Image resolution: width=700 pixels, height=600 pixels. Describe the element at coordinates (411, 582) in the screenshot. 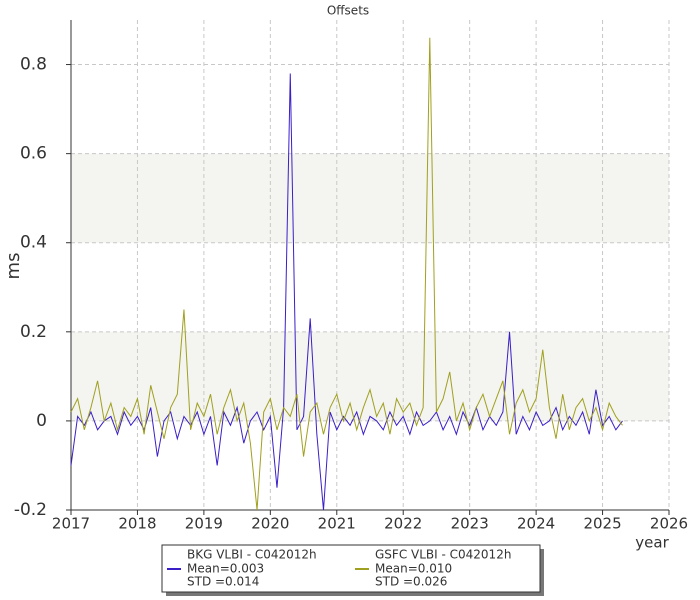

I see `legend-stat: STD =0.026` at that location.